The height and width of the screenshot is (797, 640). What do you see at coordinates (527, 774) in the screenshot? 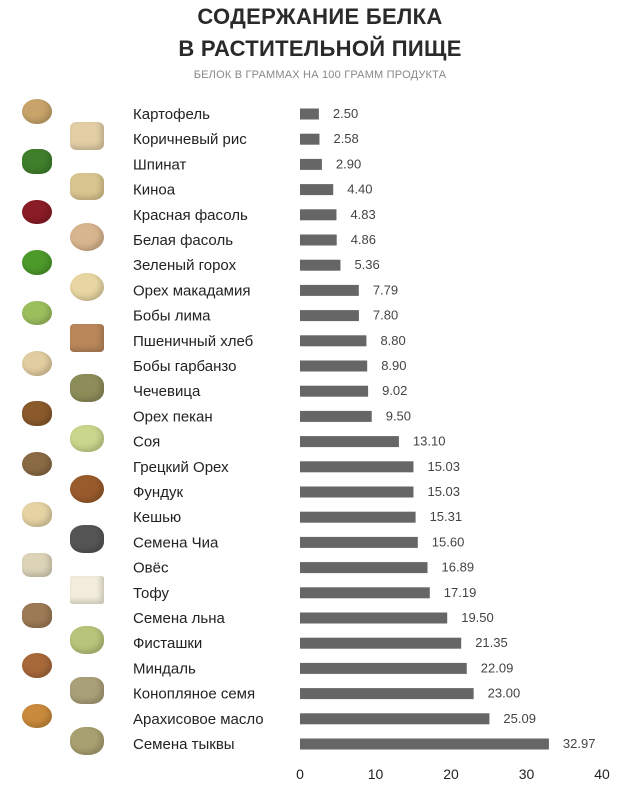
I see `x-tick-label: 30` at bounding box center [527, 774].